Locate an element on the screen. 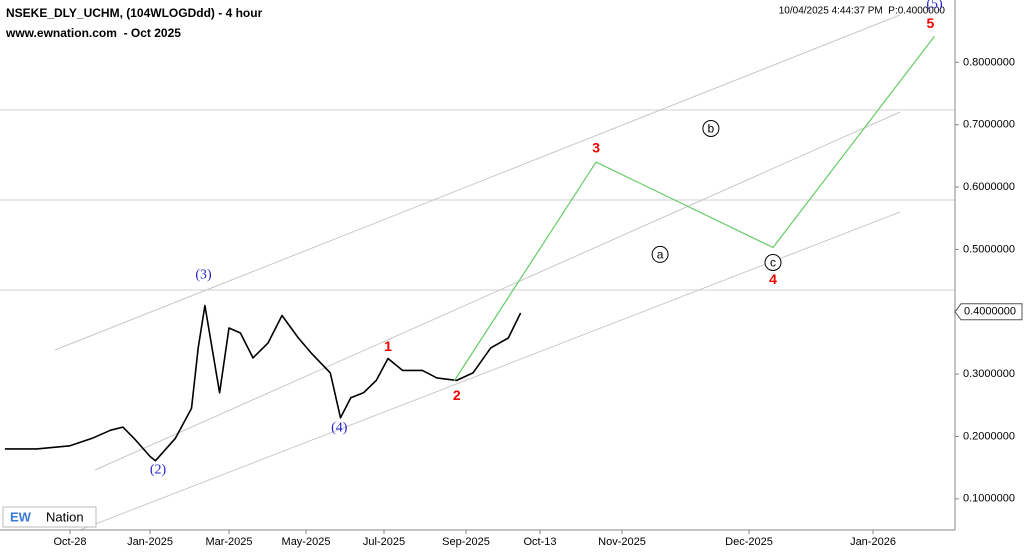  y-tick-label: 0.7000000 is located at coordinates (989, 125).